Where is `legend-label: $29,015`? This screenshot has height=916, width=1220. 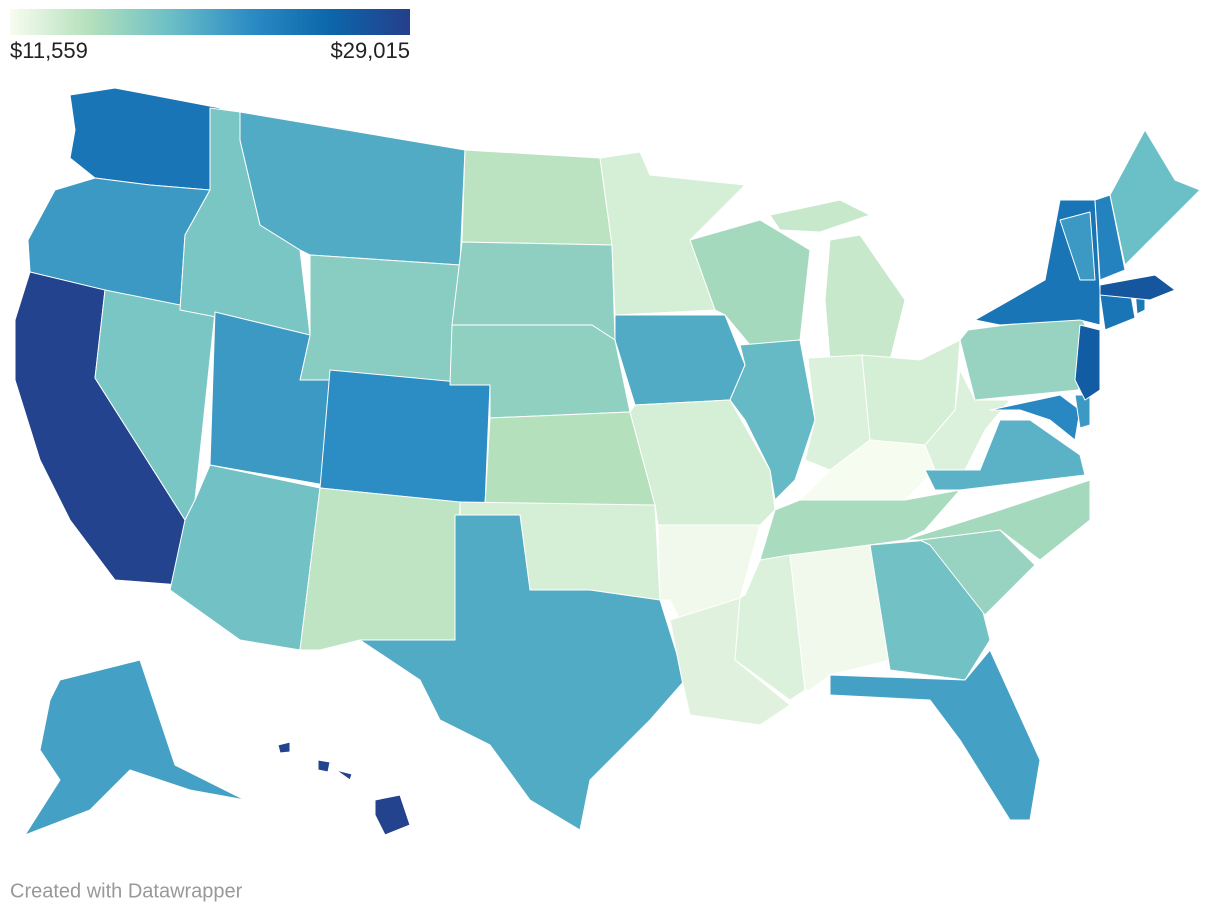 legend-label: $29,015 is located at coordinates (370, 50).